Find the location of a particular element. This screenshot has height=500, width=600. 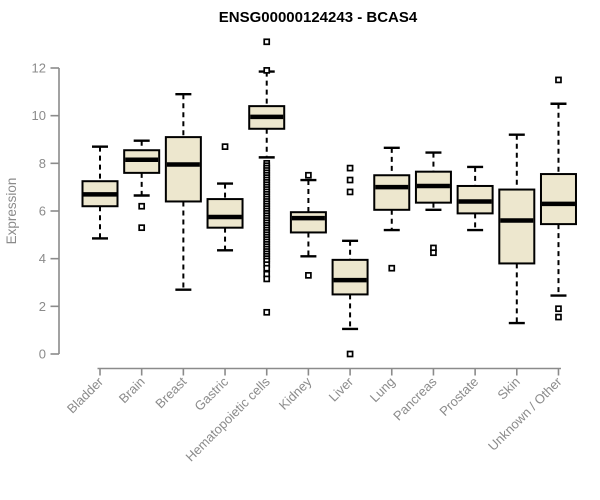

box-bladder is located at coordinates (100, 192).